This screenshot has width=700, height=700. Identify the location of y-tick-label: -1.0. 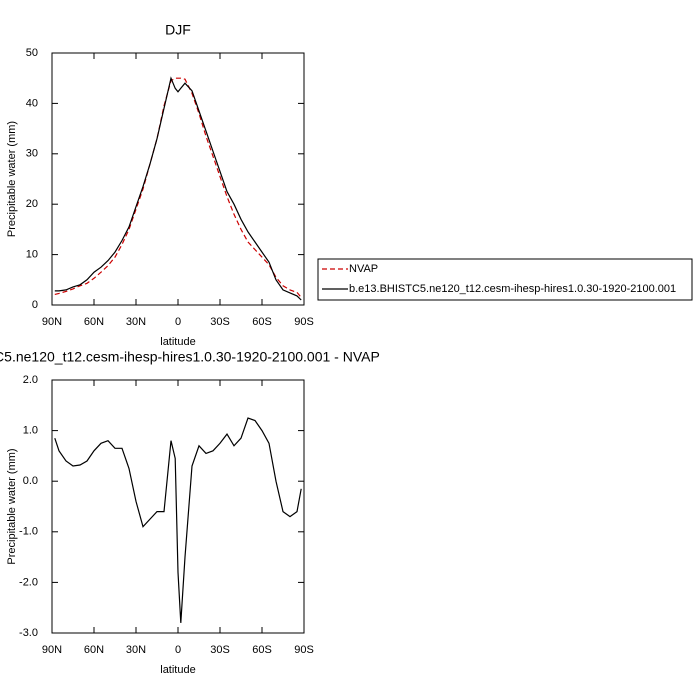
(28, 532).